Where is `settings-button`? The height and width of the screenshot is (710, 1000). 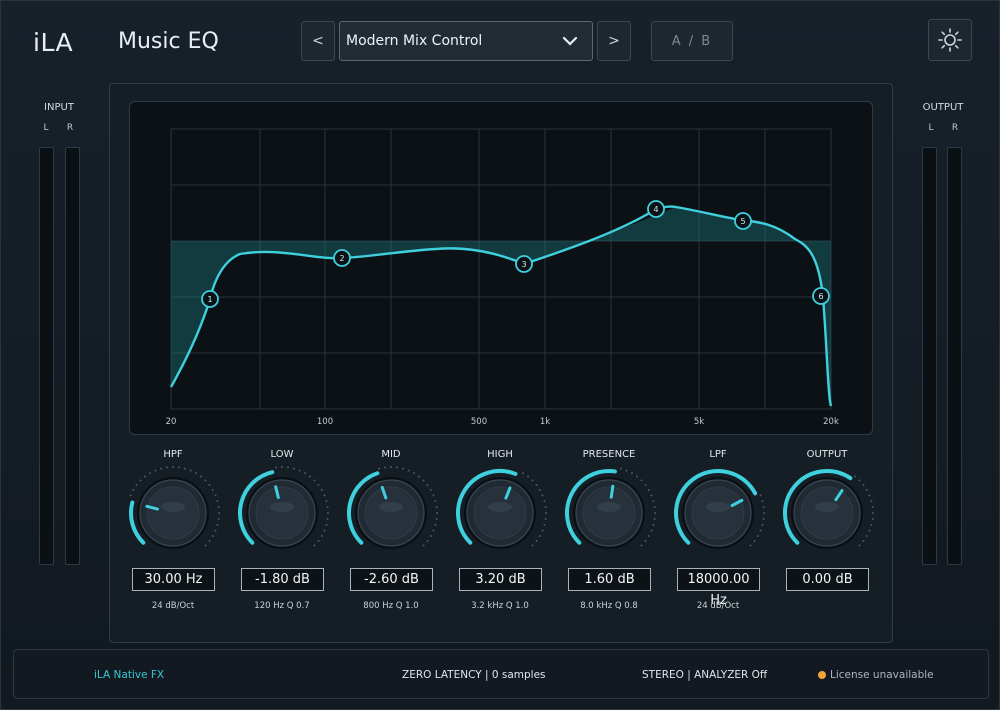 settings-button is located at coordinates (950, 40).